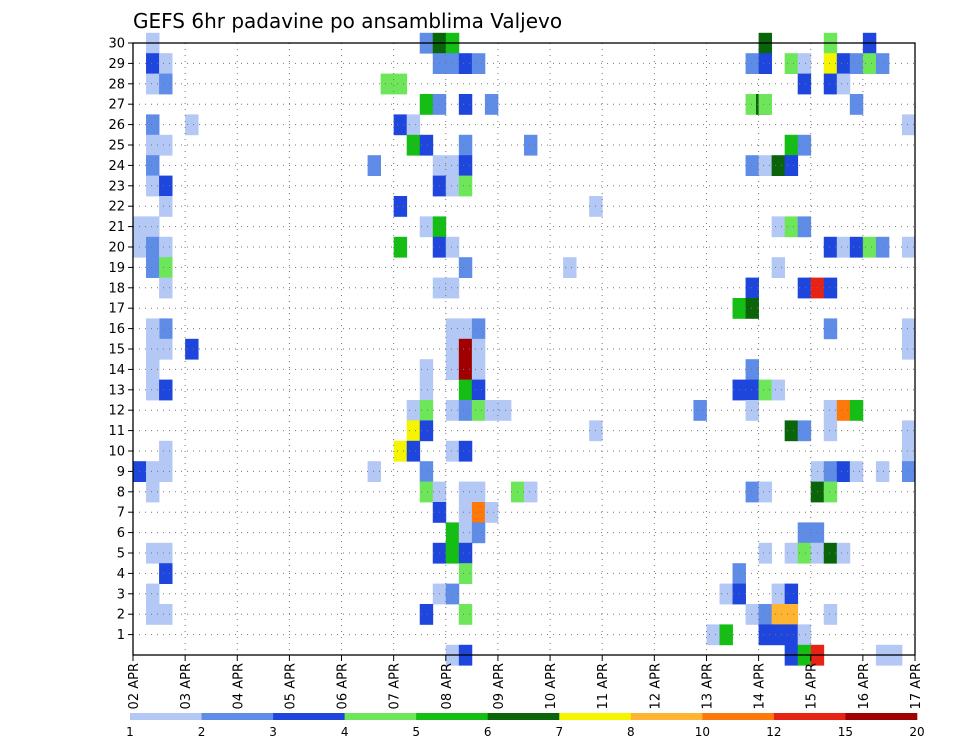 The height and width of the screenshot is (742, 960). Describe the element at coordinates (116, 166) in the screenshot. I see `y-tick-label: 24` at that location.